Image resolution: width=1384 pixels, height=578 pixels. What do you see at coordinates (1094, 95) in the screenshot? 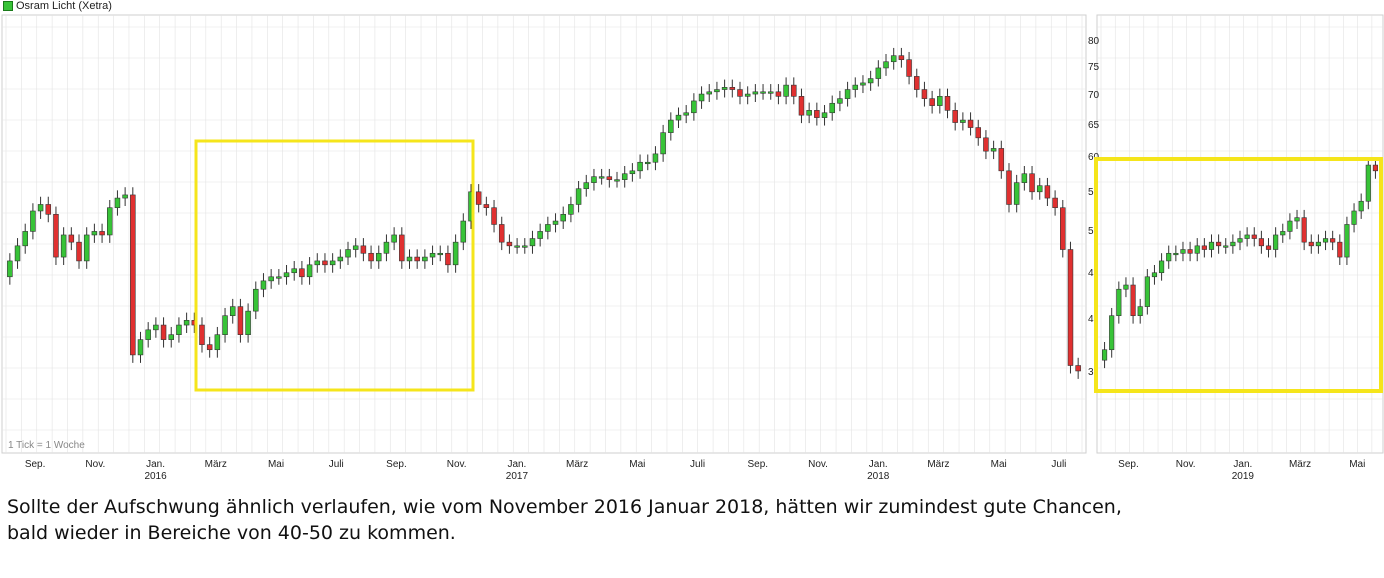
I see `y-tick-label: 70` at bounding box center [1094, 95].